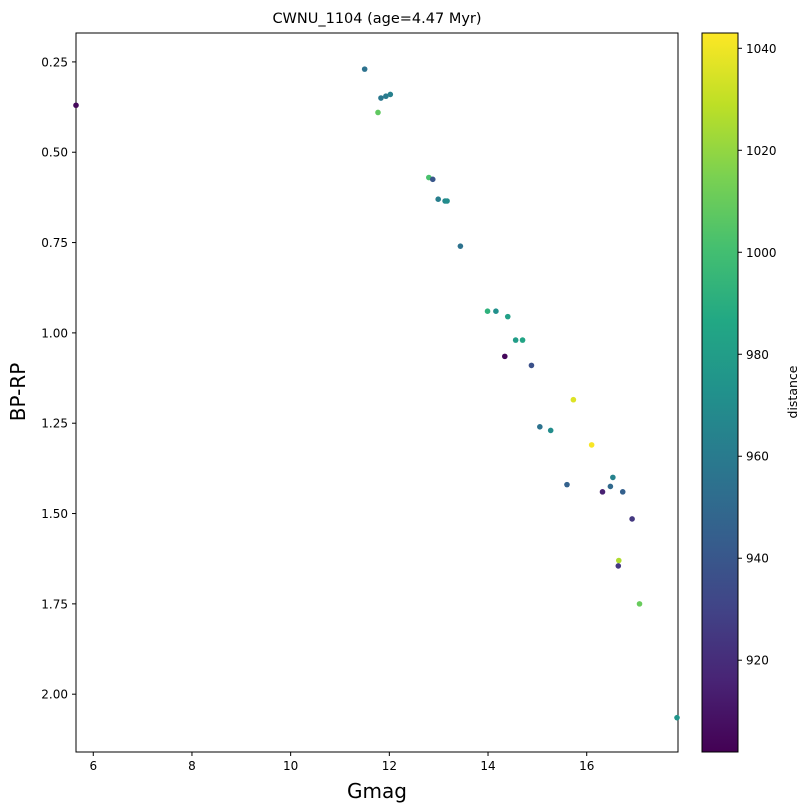  I want to click on colorbar-tick-label: 940, so click(757, 559).